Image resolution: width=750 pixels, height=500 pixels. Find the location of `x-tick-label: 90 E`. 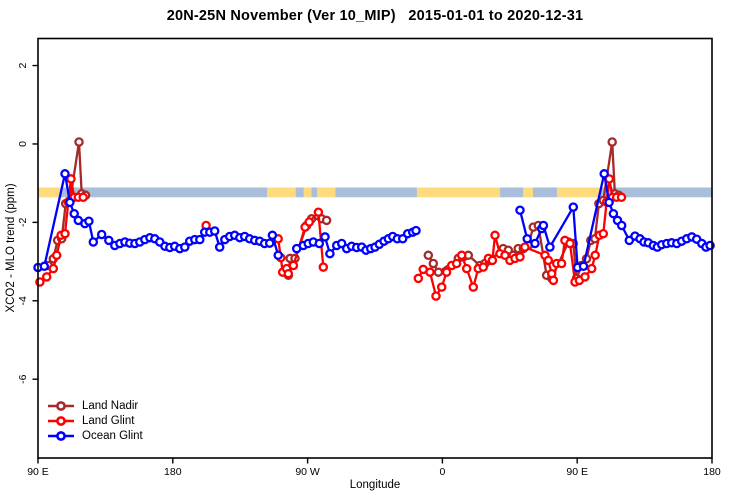

x-tick-label: 90 E is located at coordinates (38, 472).